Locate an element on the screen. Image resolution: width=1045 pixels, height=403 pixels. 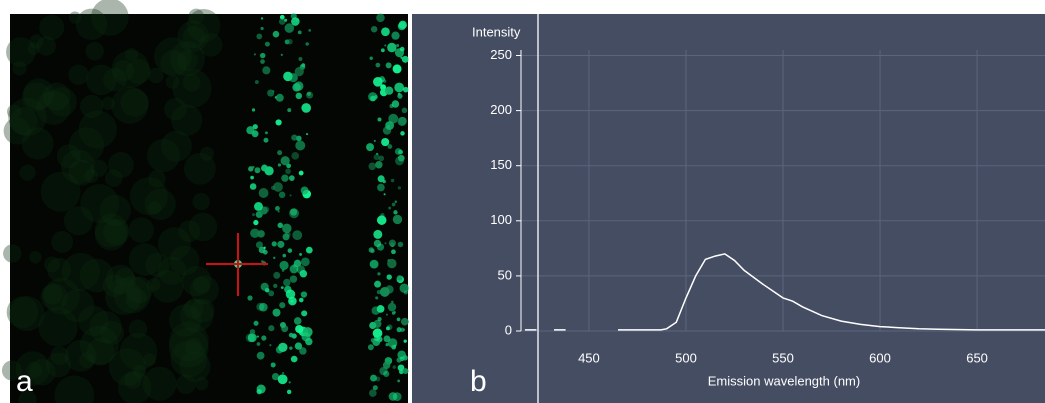
panel-label: b is located at coordinates (478, 381).